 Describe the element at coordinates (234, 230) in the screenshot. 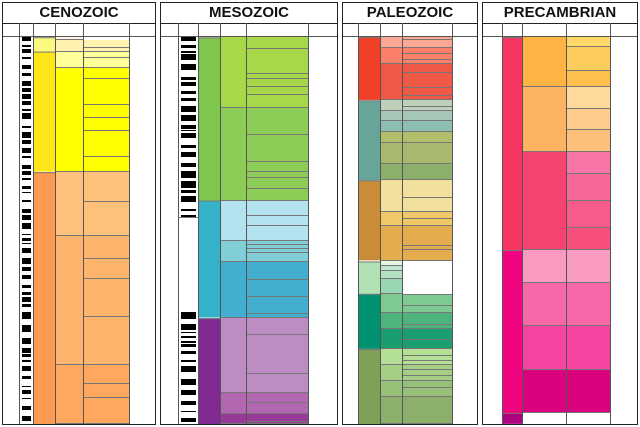

I see `epochs-column` at that location.